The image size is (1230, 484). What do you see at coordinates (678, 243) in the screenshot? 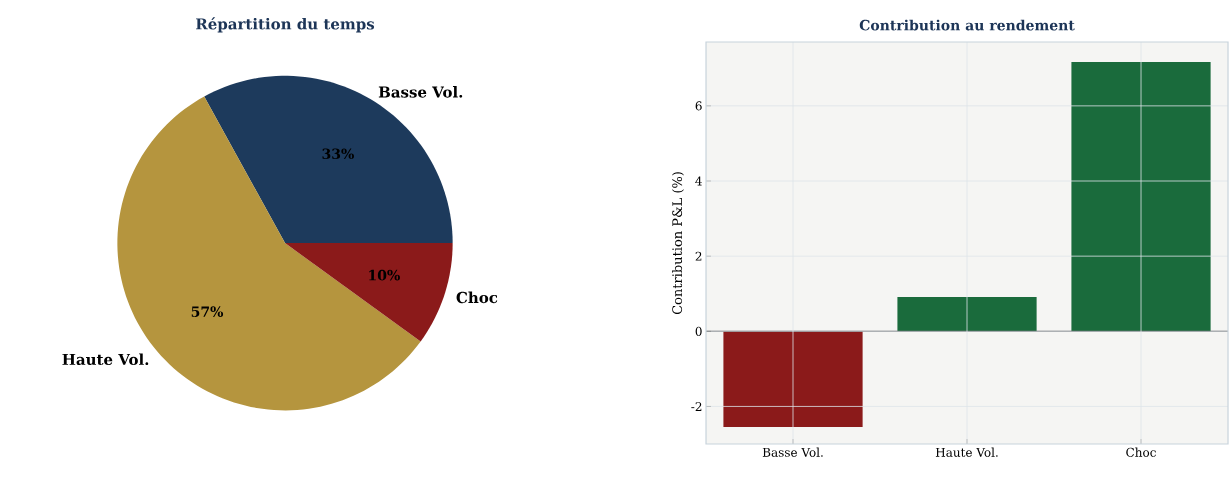
I see `y-axis-title: Contribution P&L (%)` at bounding box center [678, 243].